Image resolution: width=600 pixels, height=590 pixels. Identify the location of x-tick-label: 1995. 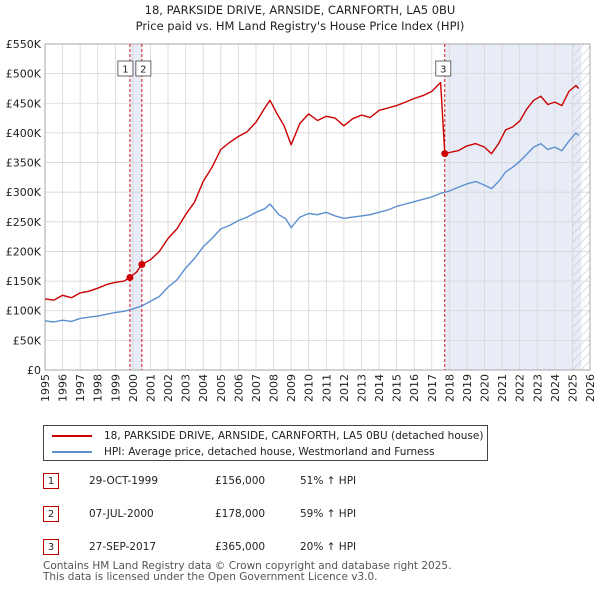
(45, 388).